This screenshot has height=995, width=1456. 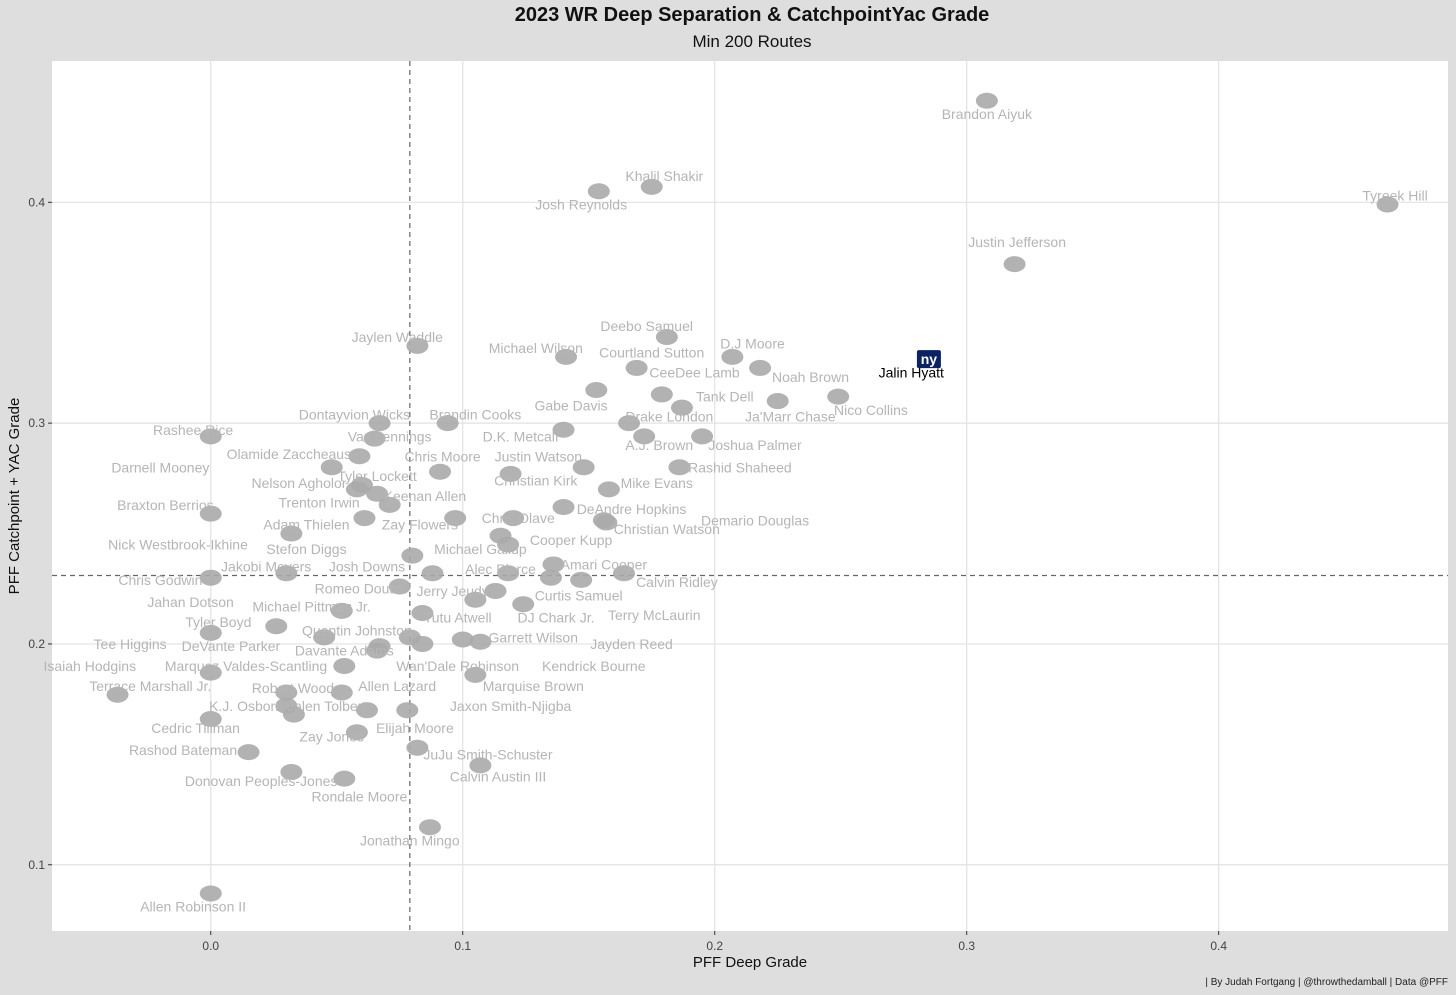 What do you see at coordinates (210, 946) in the screenshot?
I see `x-tick-label: 0.0` at bounding box center [210, 946].